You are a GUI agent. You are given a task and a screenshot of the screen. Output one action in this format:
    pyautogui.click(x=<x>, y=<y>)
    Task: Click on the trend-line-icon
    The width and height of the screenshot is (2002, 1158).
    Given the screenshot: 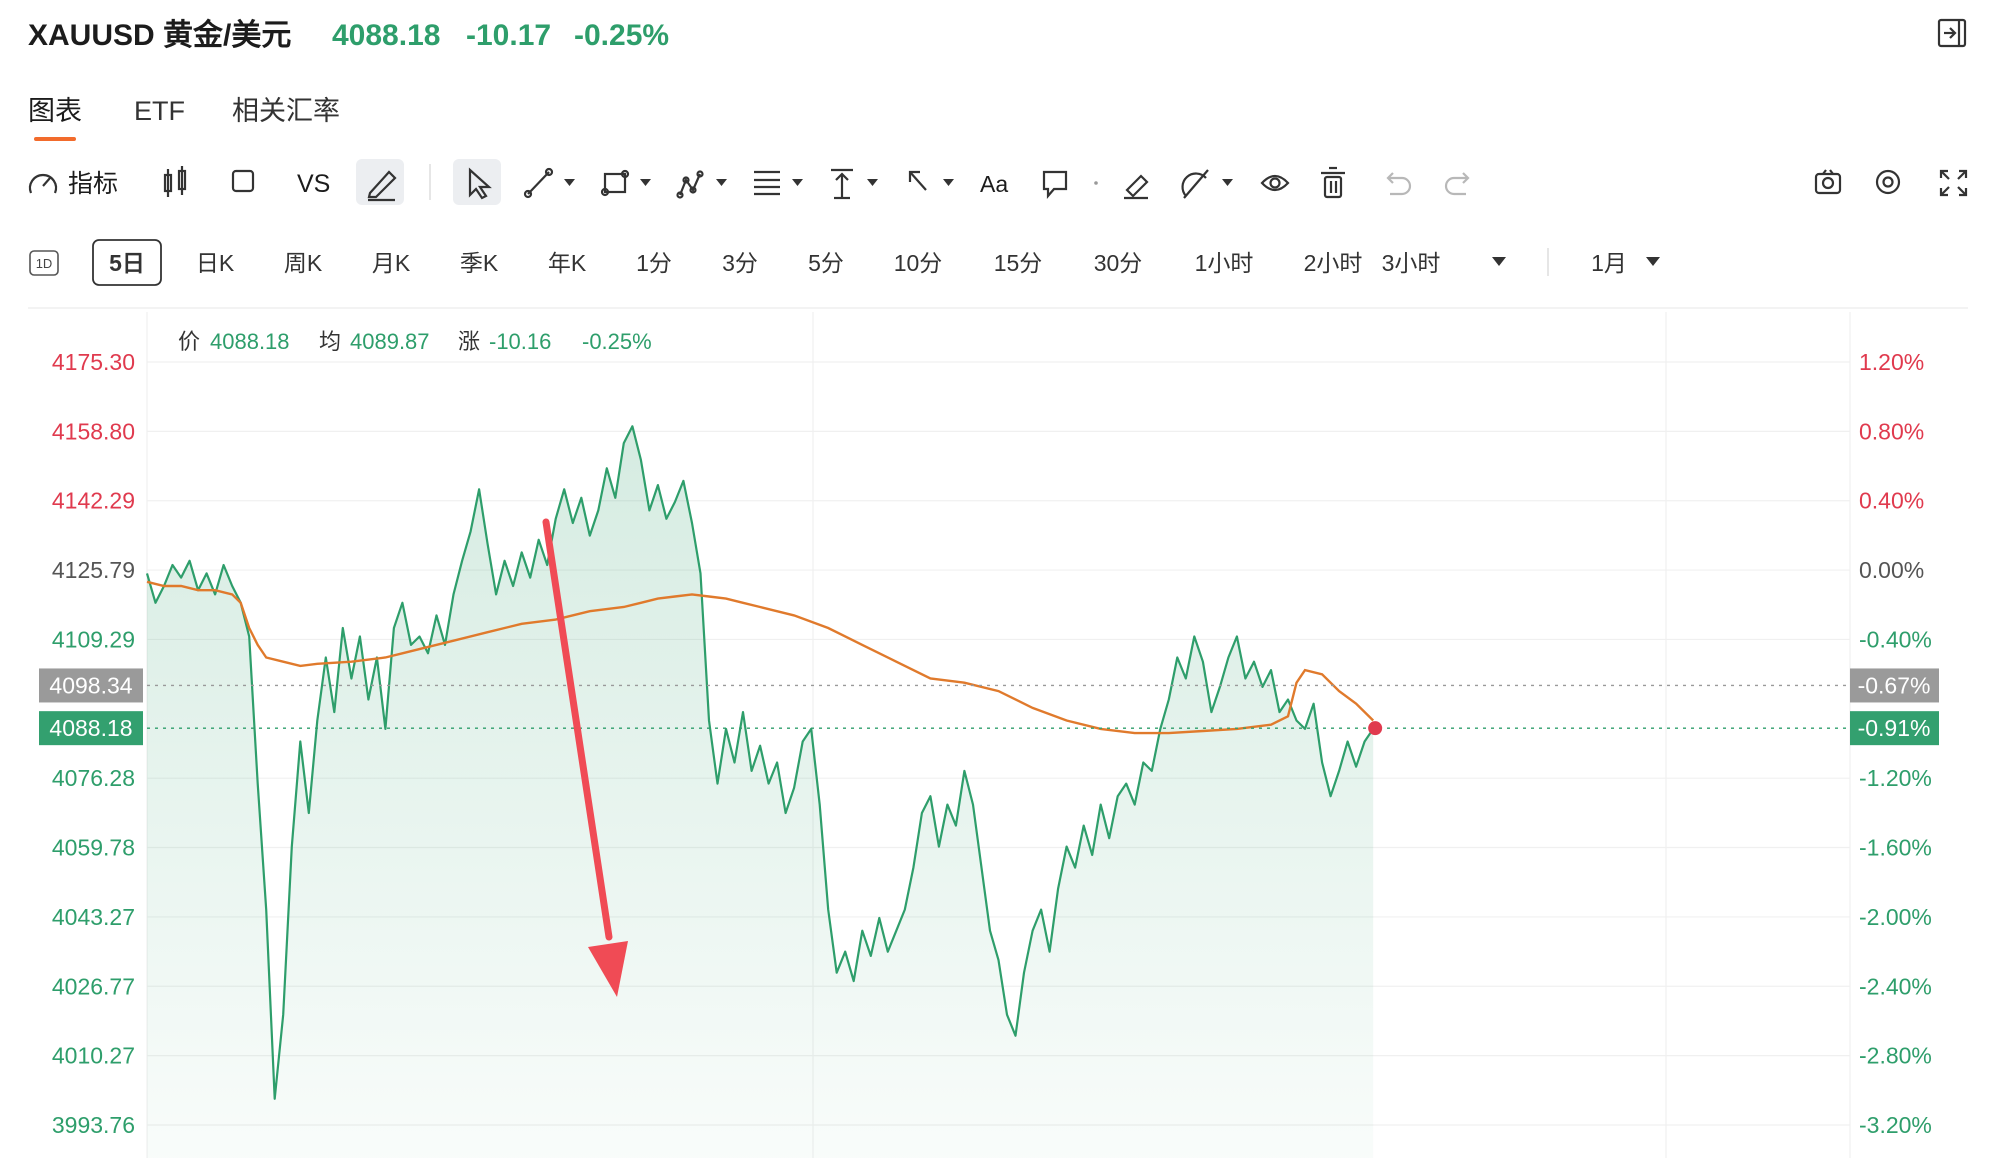 What is the action you would take?
    pyautogui.click(x=538, y=183)
    